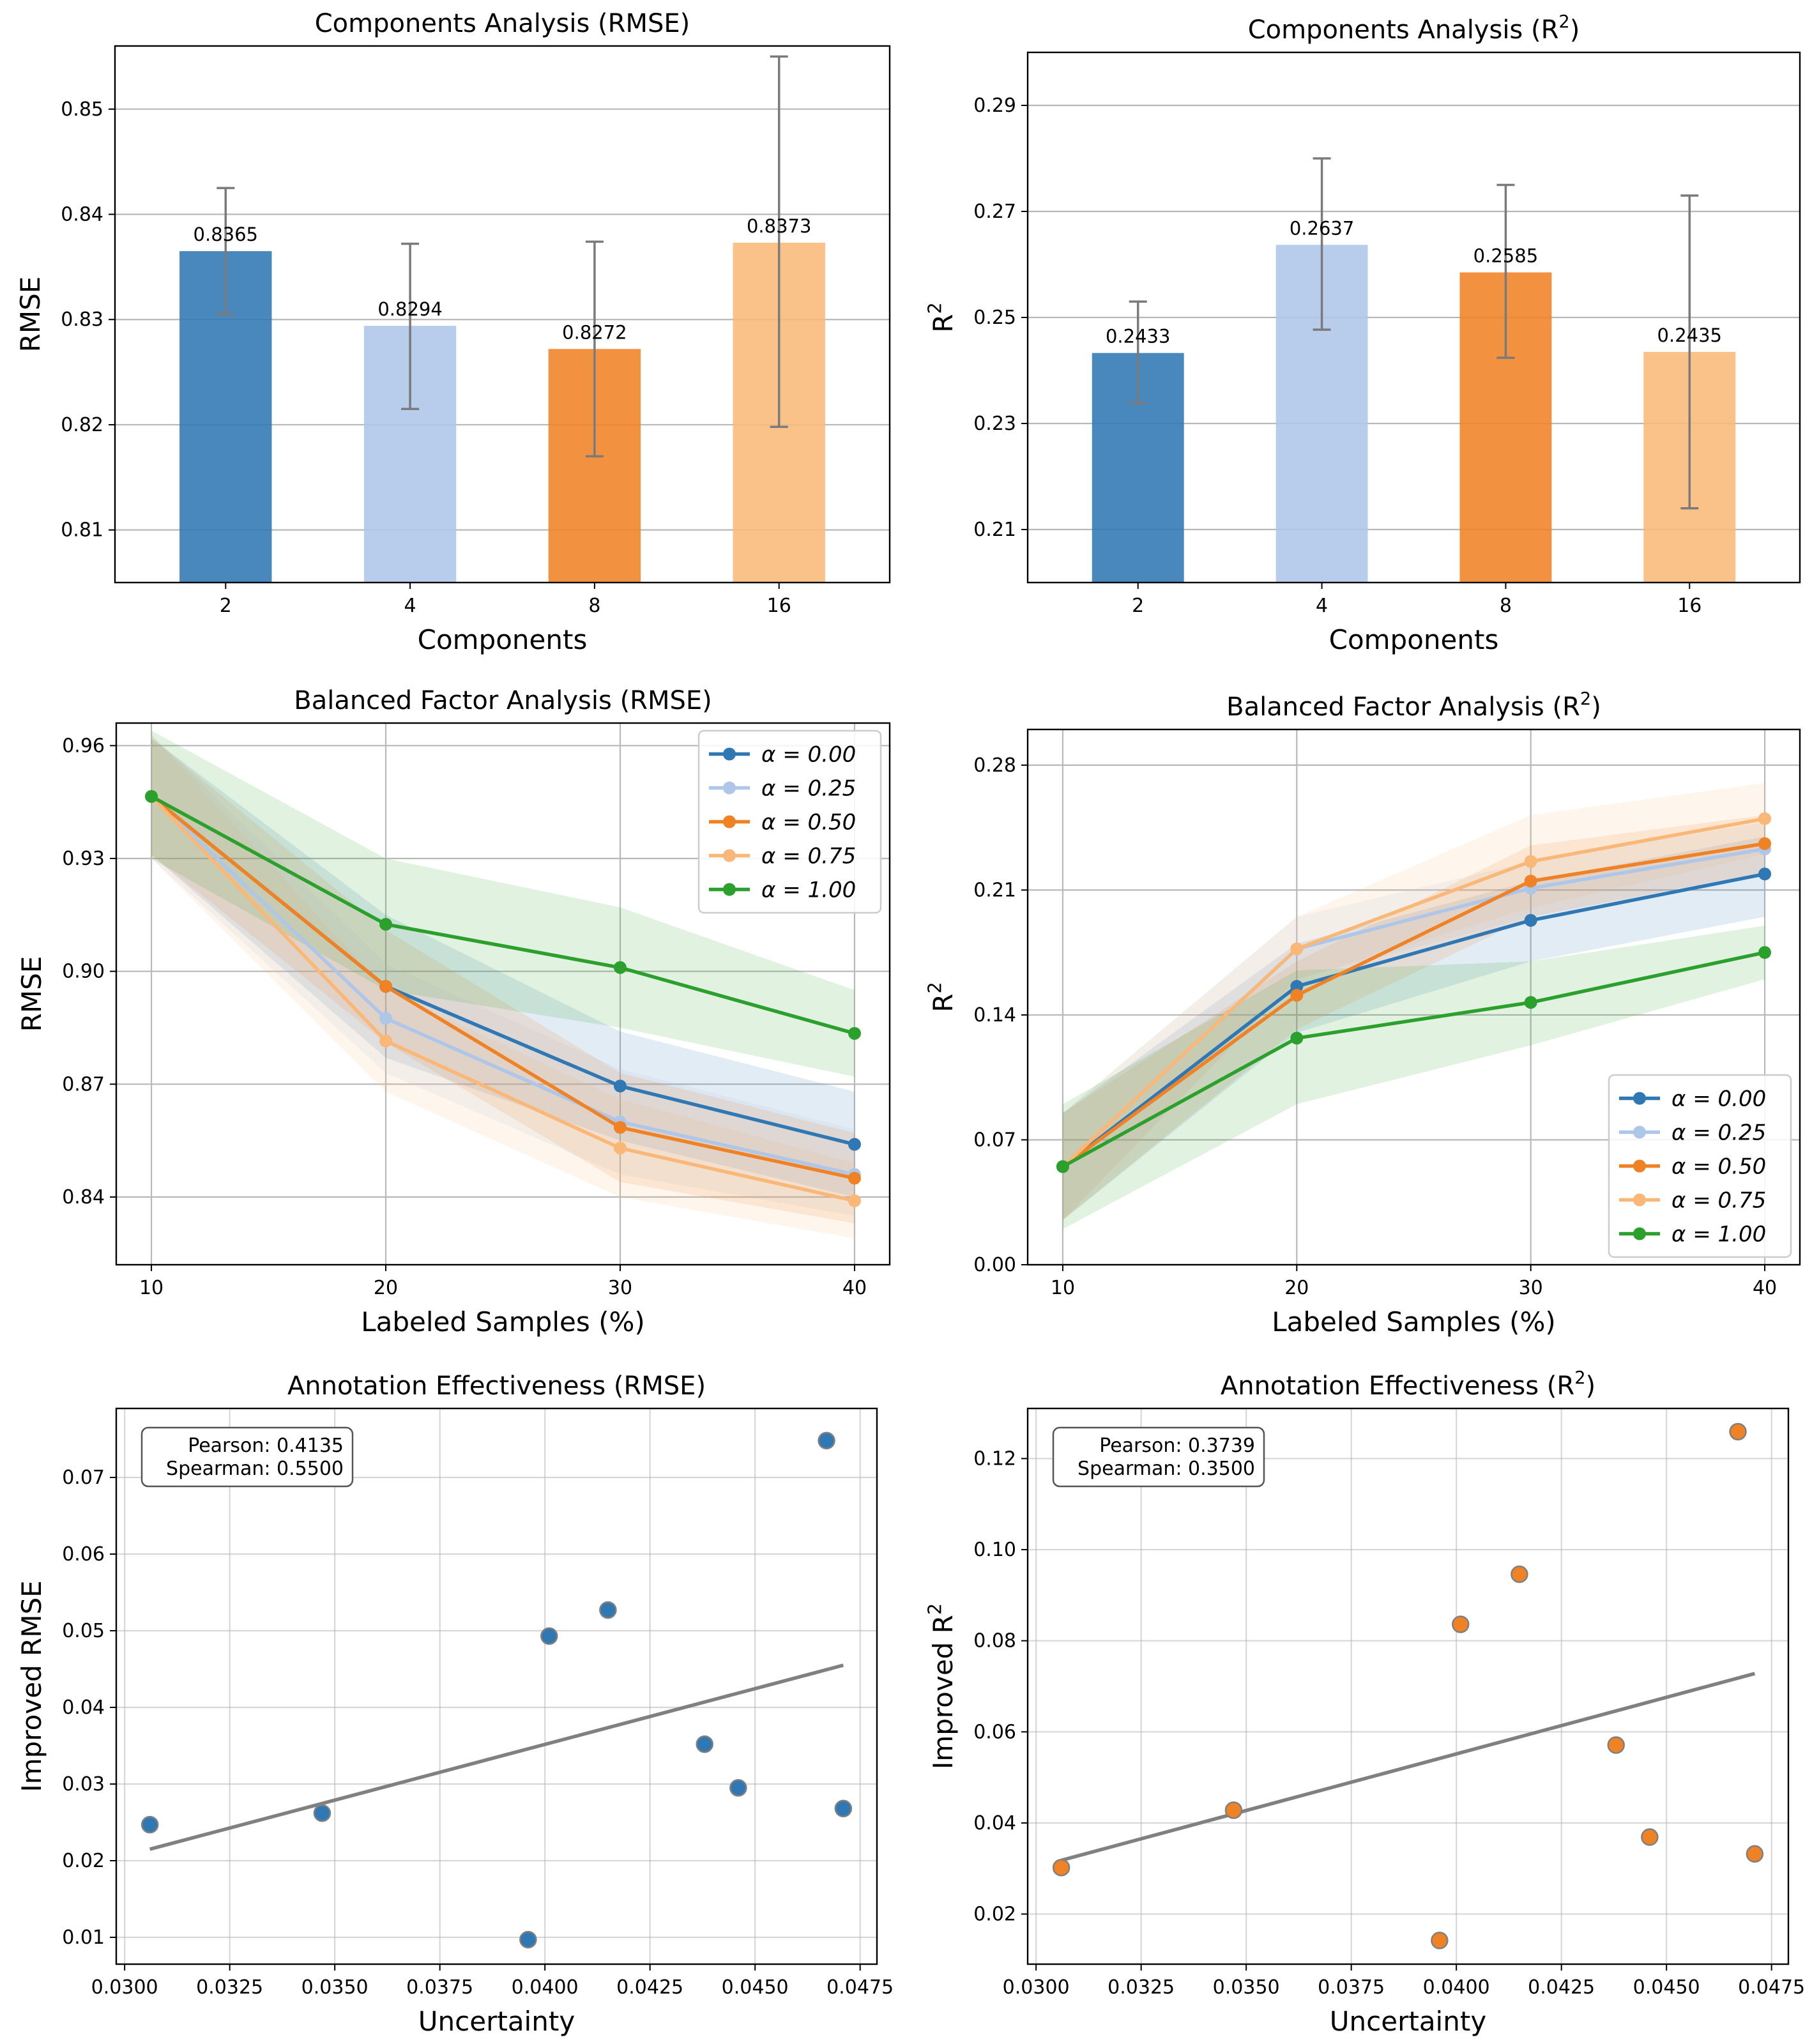 Image resolution: width=1812 pixels, height=2044 pixels. Describe the element at coordinates (496, 1386) in the screenshot. I see `chart-title: Annotation Effectiveness (RMSE)` at that location.